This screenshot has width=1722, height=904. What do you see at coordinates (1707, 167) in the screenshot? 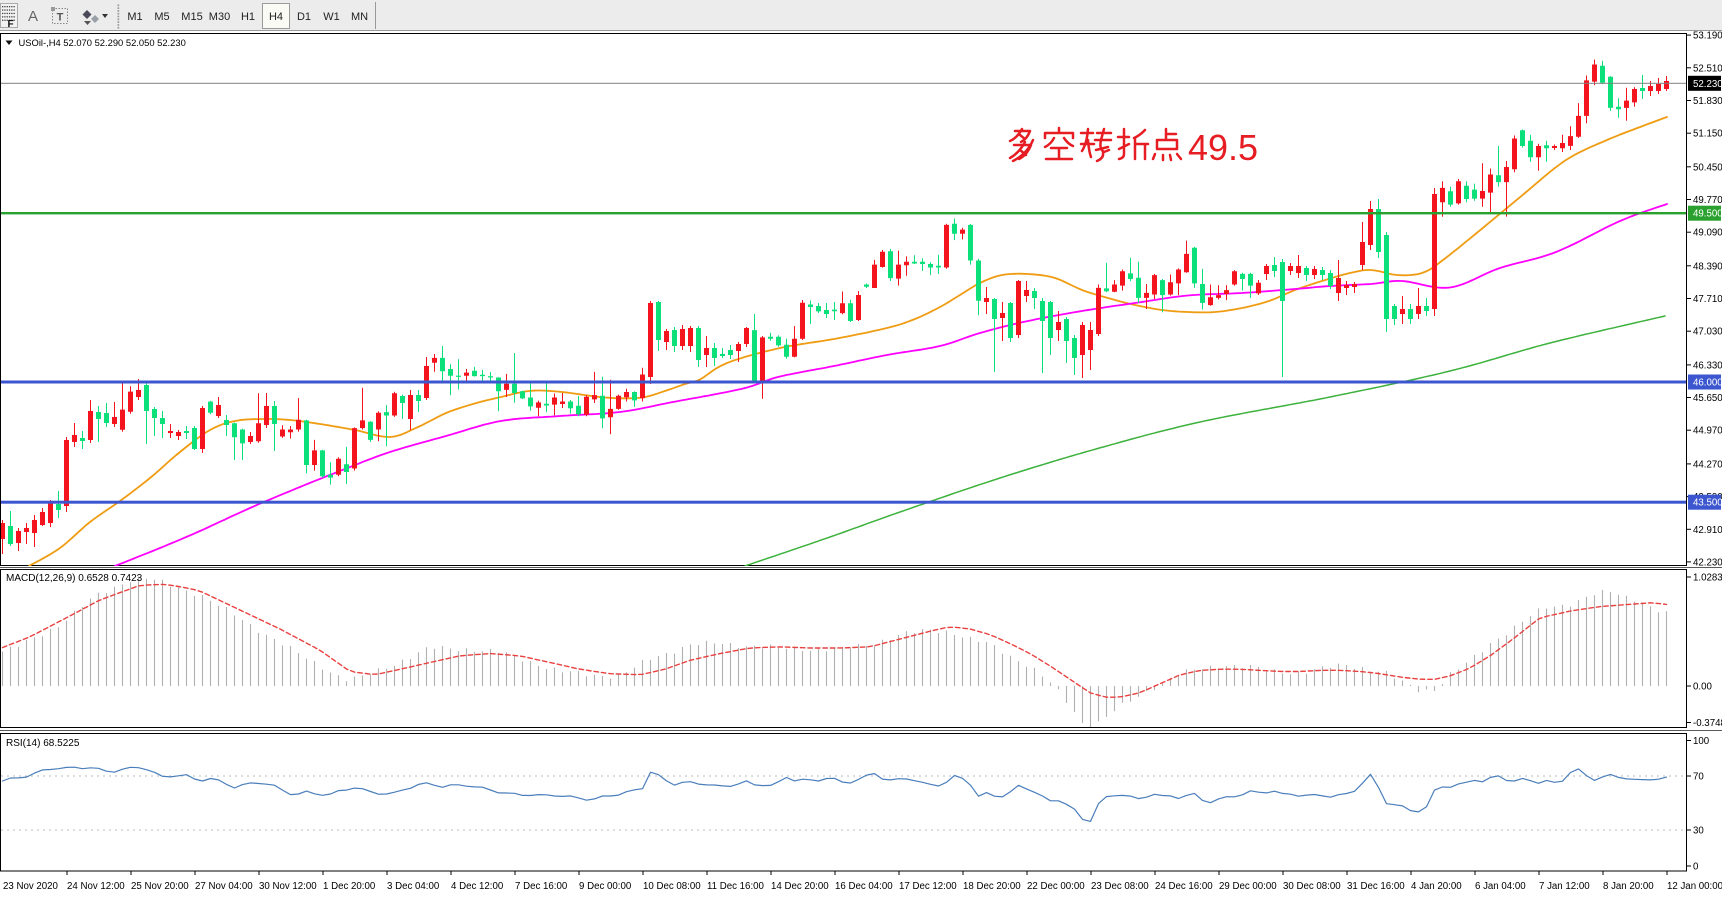
I see `svg-text: 50.450` at bounding box center [1707, 167].